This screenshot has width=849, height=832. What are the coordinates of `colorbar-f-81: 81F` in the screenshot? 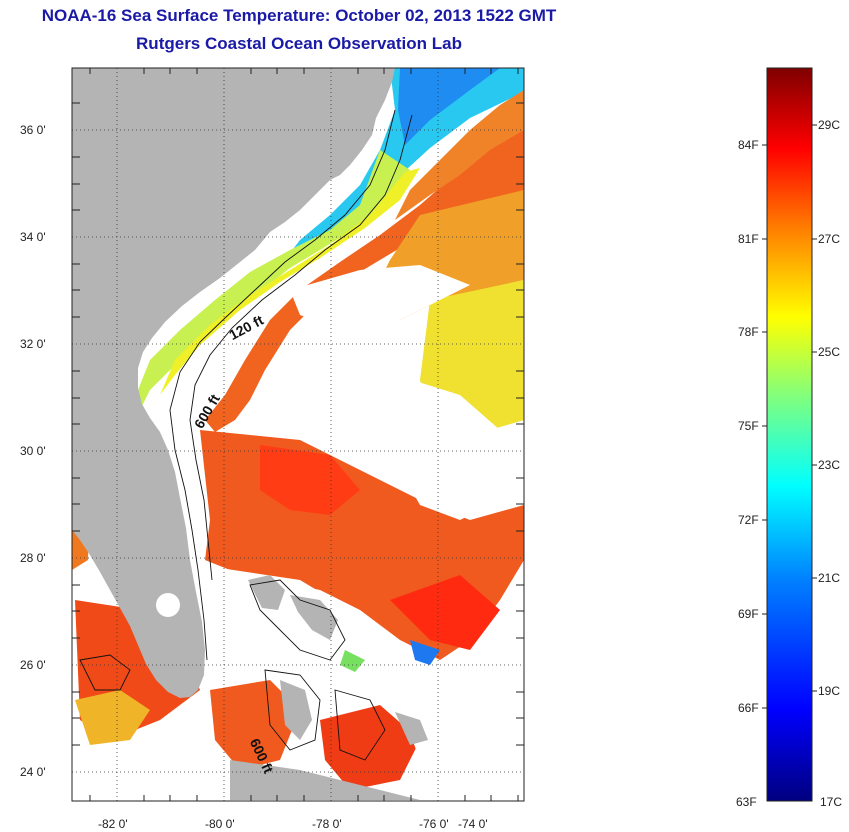 It's located at (748, 239).